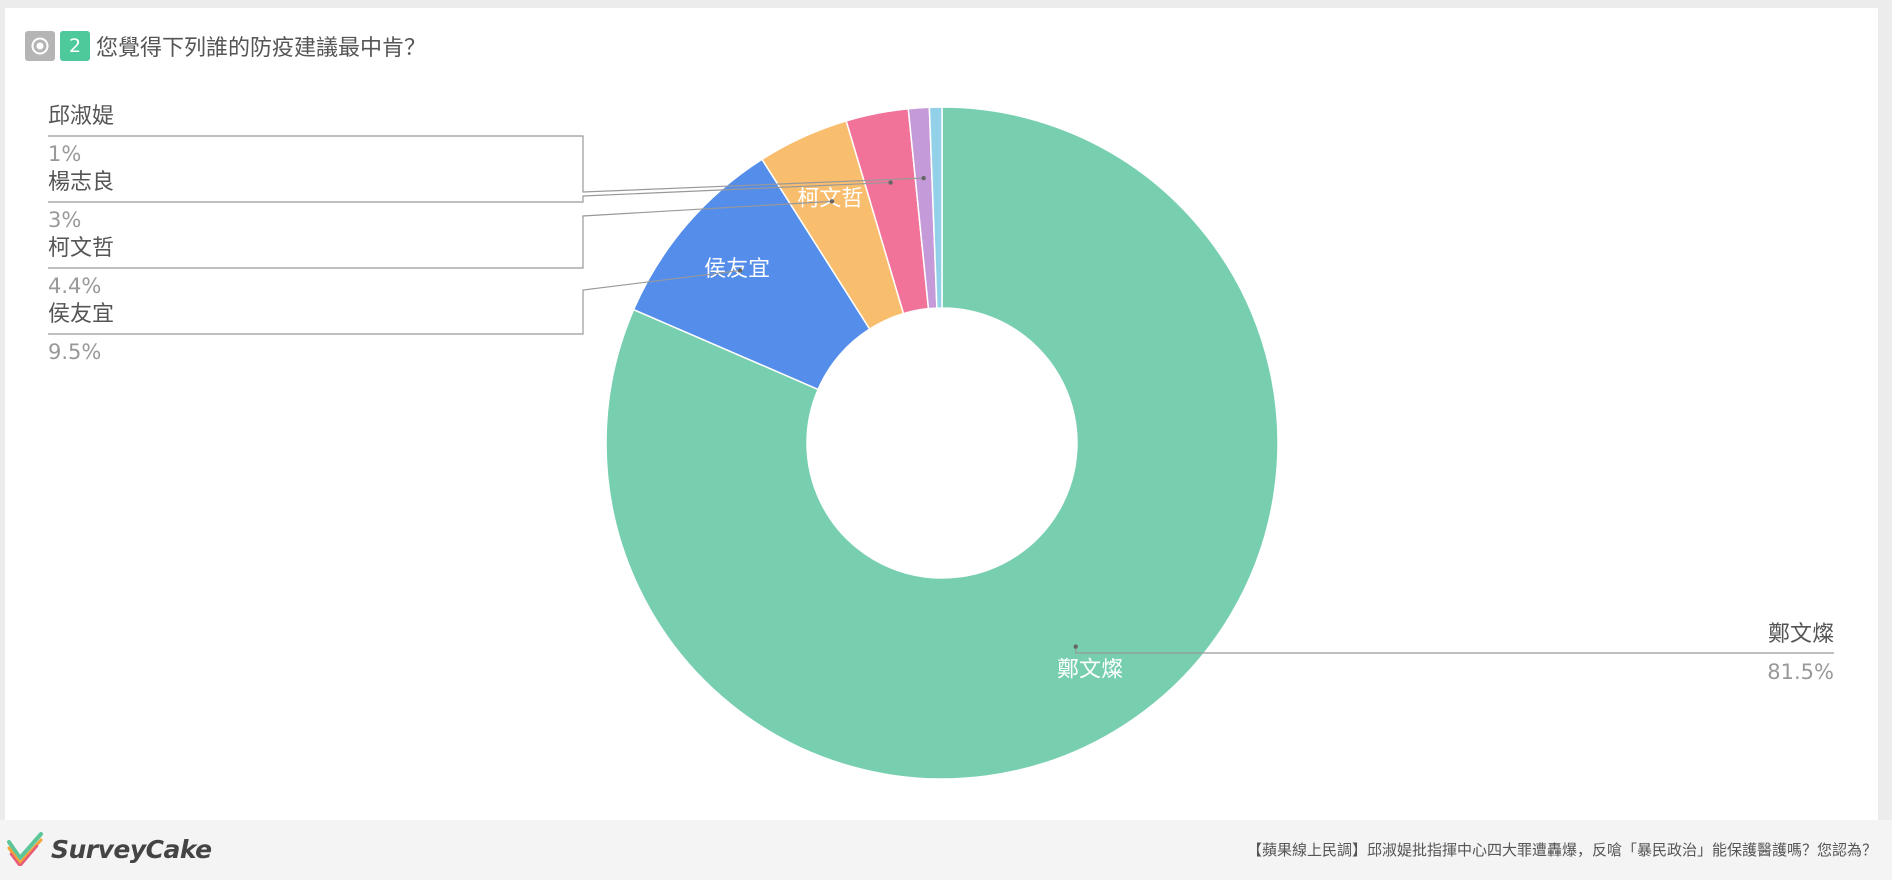  What do you see at coordinates (81, 116) in the screenshot?
I see `legend-label-4: 邱淑媞` at bounding box center [81, 116].